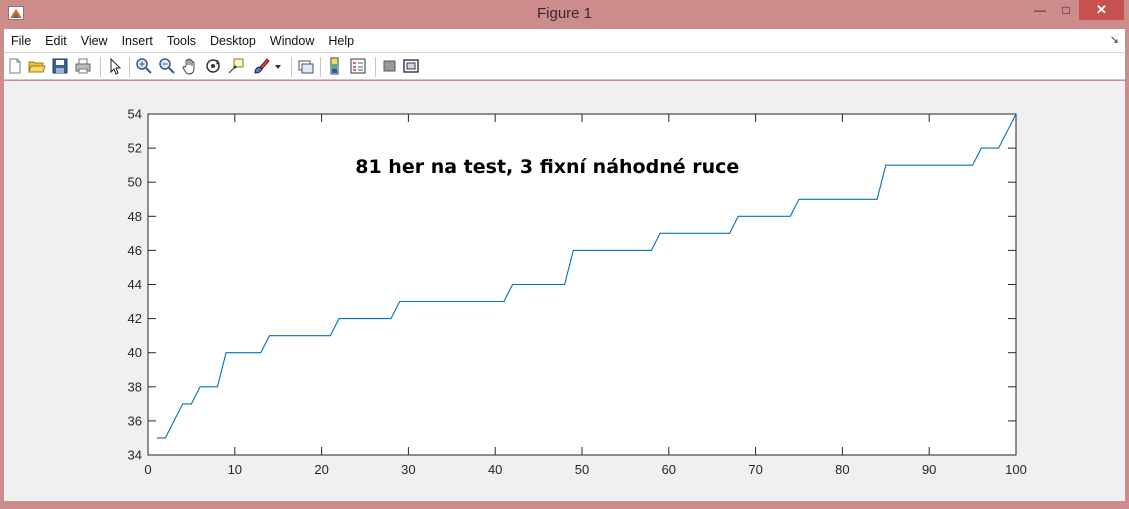 The image size is (1129, 509). What do you see at coordinates (1040, 10) in the screenshot?
I see `minimize-button: —` at bounding box center [1040, 10].